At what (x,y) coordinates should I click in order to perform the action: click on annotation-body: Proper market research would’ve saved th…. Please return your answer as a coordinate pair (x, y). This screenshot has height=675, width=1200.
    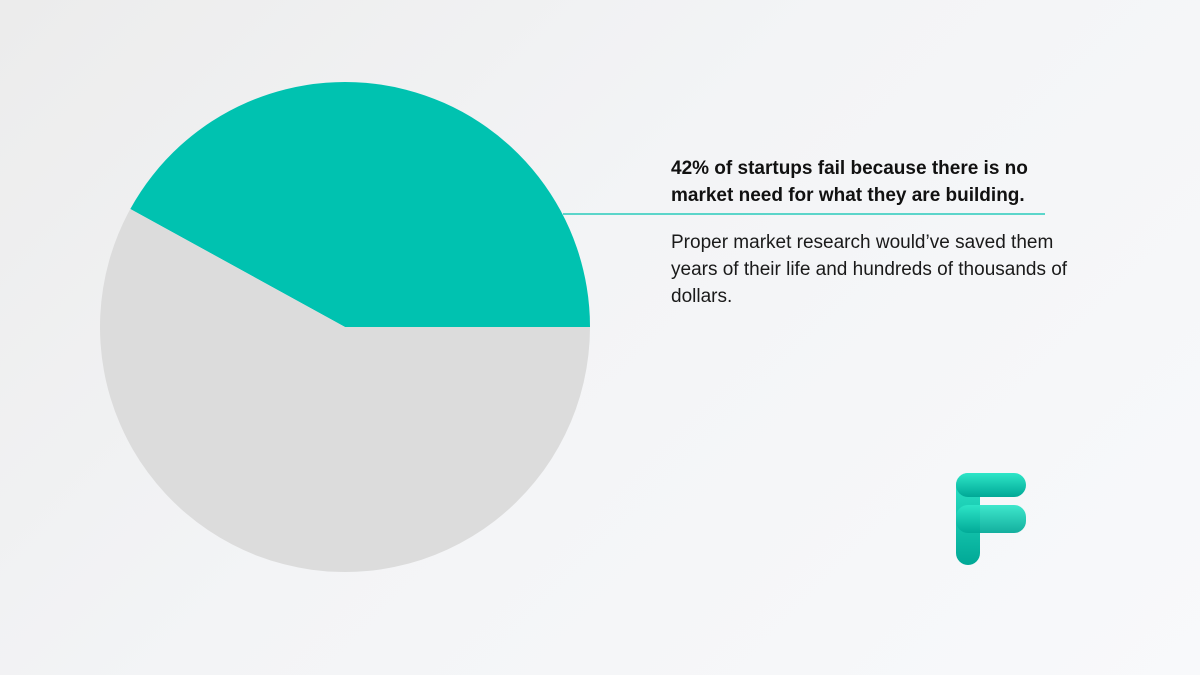
    Looking at the image, I should click on (869, 269).